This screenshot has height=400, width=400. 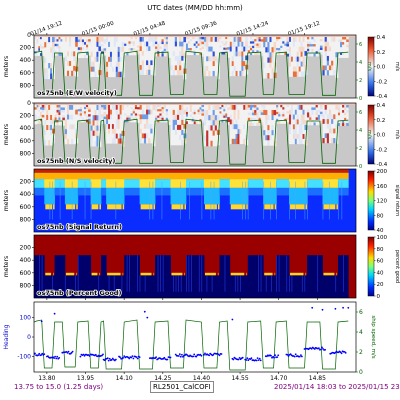 What do you see at coordinates (29, 103) in the screenshot?
I see `y-tick-label: 0` at bounding box center [29, 103].